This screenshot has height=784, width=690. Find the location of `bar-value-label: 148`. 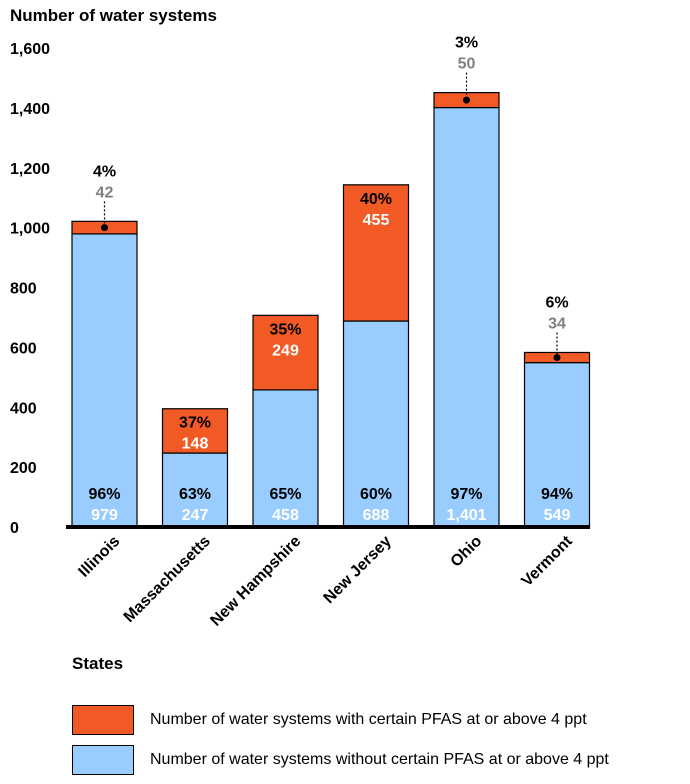

bar-value-label: 148 is located at coordinates (195, 444).